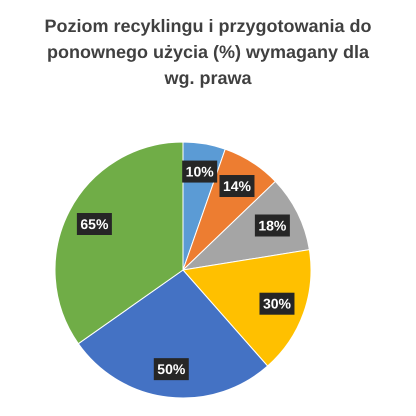 The image size is (416, 416). What do you see at coordinates (277, 304) in the screenshot?
I see `data-label: 30%` at bounding box center [277, 304].